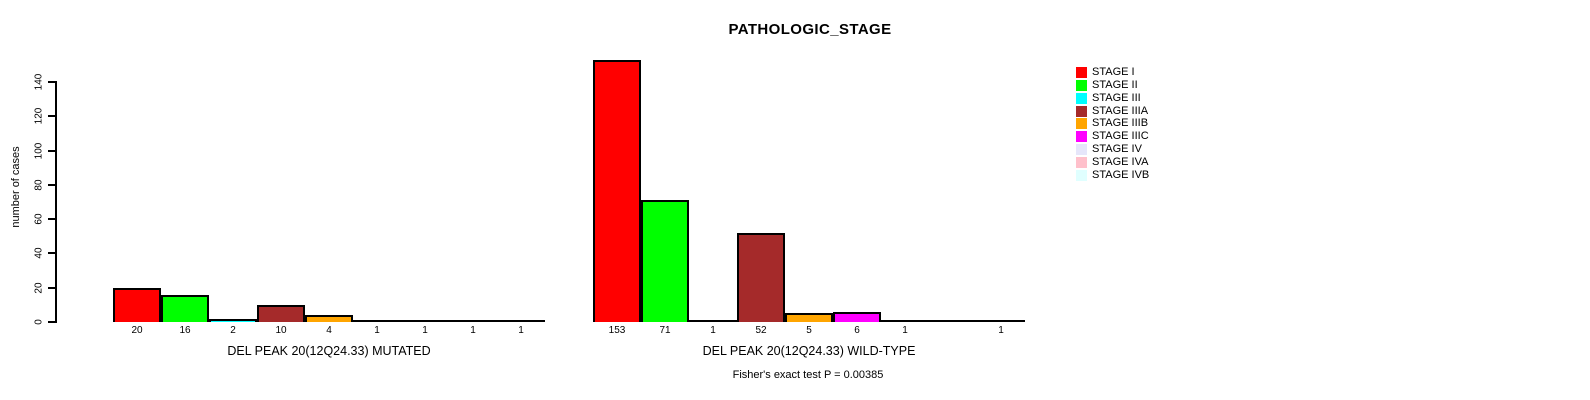 The image size is (1590, 400). What do you see at coordinates (39, 219) in the screenshot?
I see `y-tick-label: 60` at bounding box center [39, 219].